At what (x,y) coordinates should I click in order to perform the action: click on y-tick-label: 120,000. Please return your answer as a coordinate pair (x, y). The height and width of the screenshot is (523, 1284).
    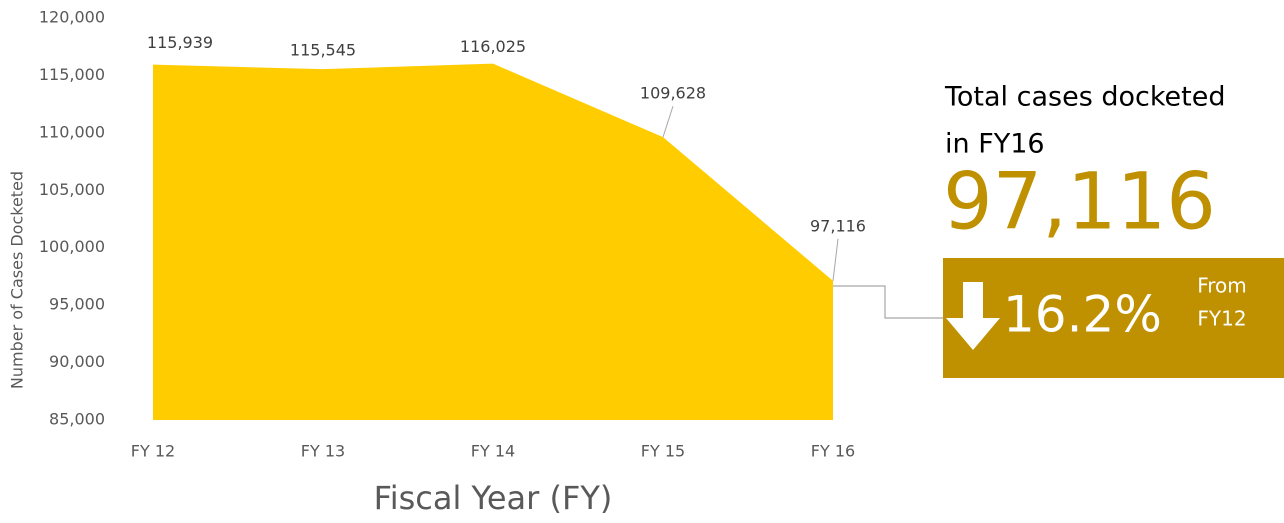
    Looking at the image, I should click on (72, 17).